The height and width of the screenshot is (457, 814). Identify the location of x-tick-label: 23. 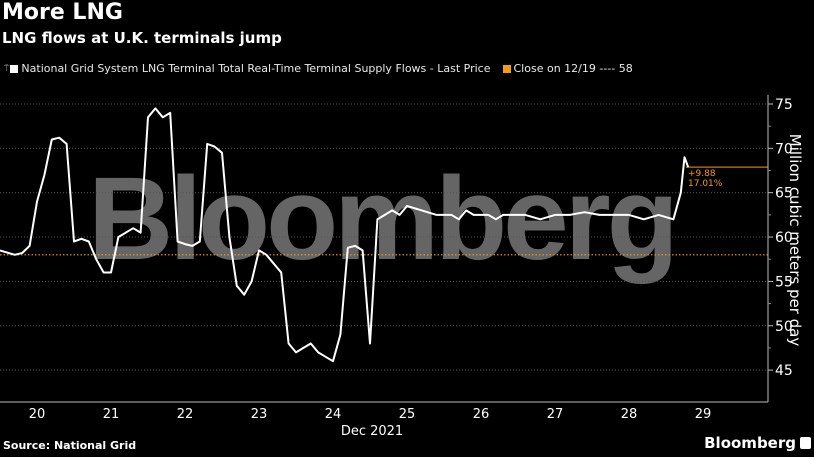
(259, 414).